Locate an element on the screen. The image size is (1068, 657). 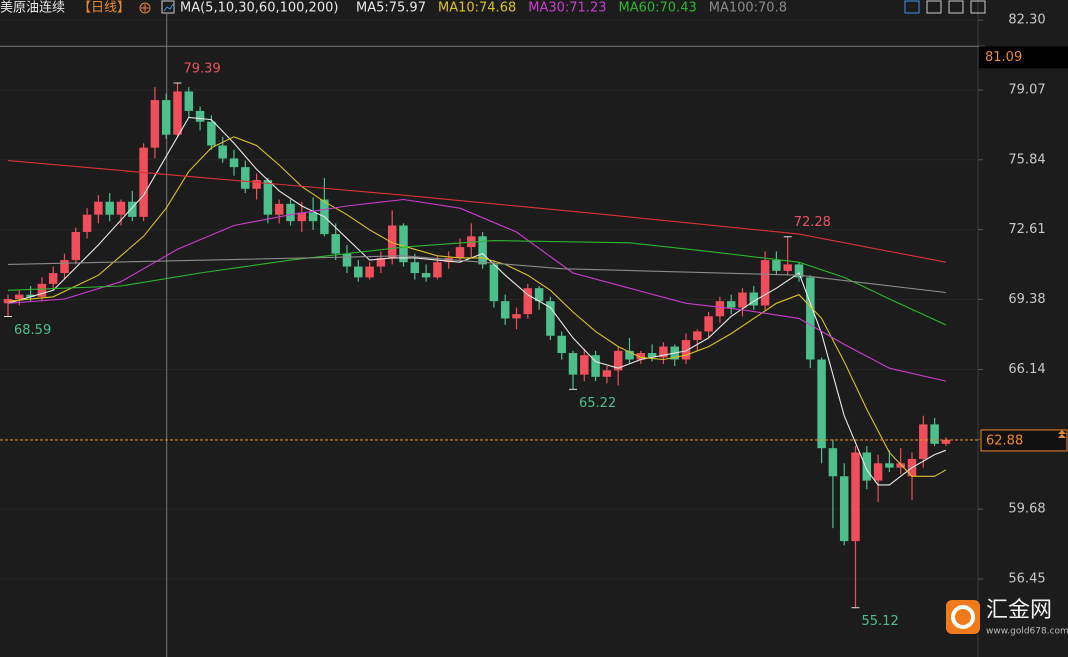
watermark-url: www.gold678.com is located at coordinates (1027, 632).